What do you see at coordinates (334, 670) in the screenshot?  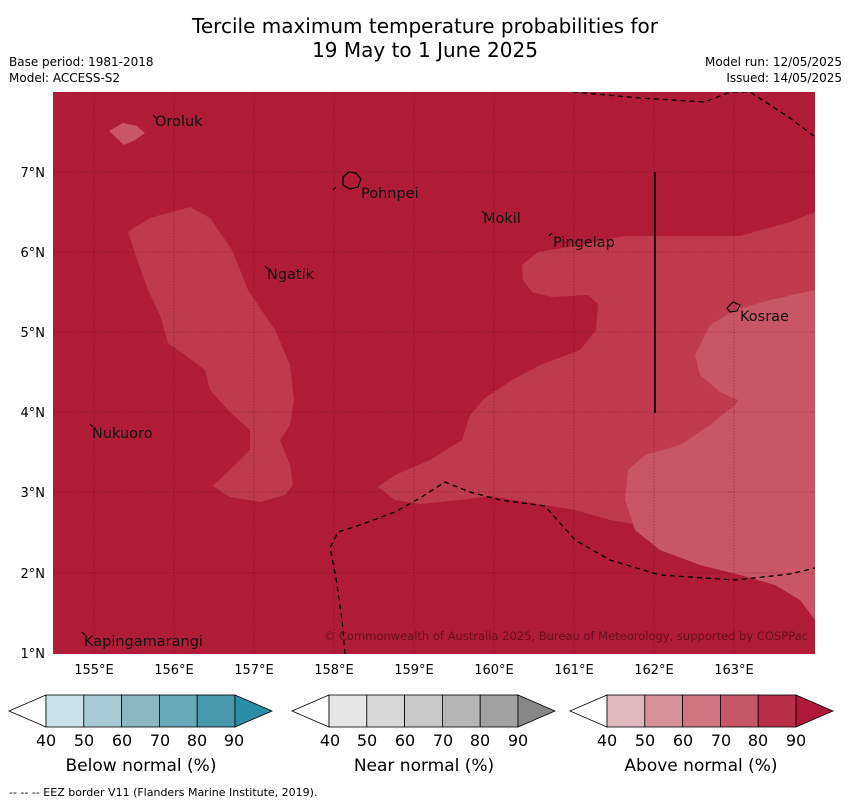 I see `lon-tick-158e: 158°E` at bounding box center [334, 670].